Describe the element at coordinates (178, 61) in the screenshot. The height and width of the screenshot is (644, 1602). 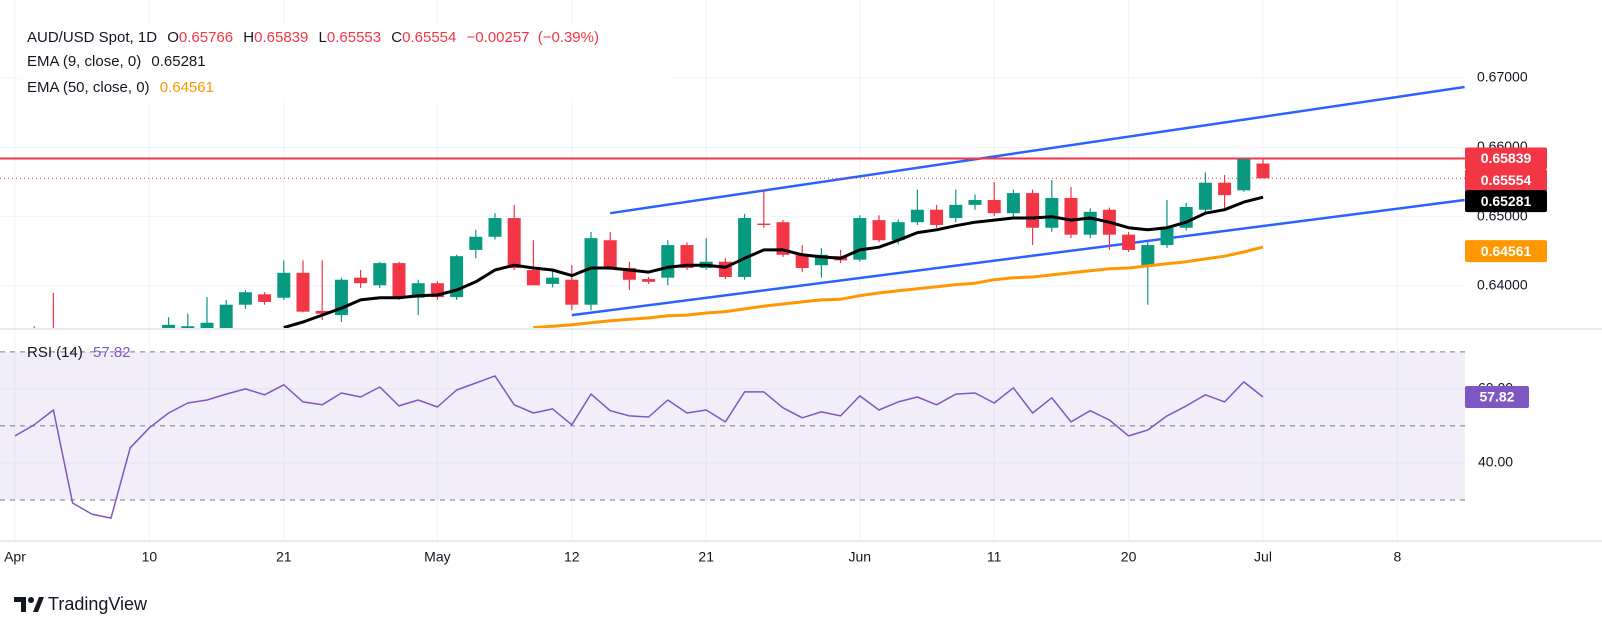
I see `legend-value: 0.65281` at that location.